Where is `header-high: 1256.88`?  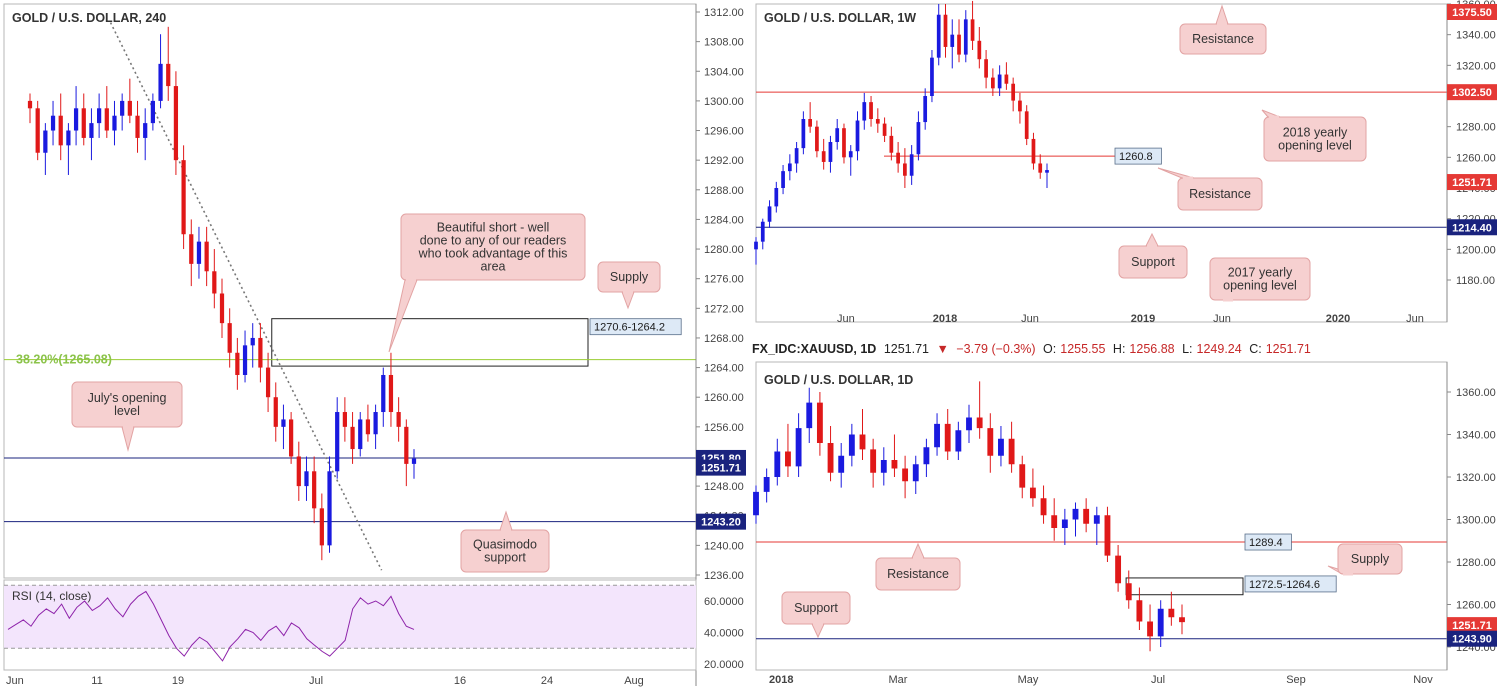 header-high: 1256.88 is located at coordinates (1152, 349).